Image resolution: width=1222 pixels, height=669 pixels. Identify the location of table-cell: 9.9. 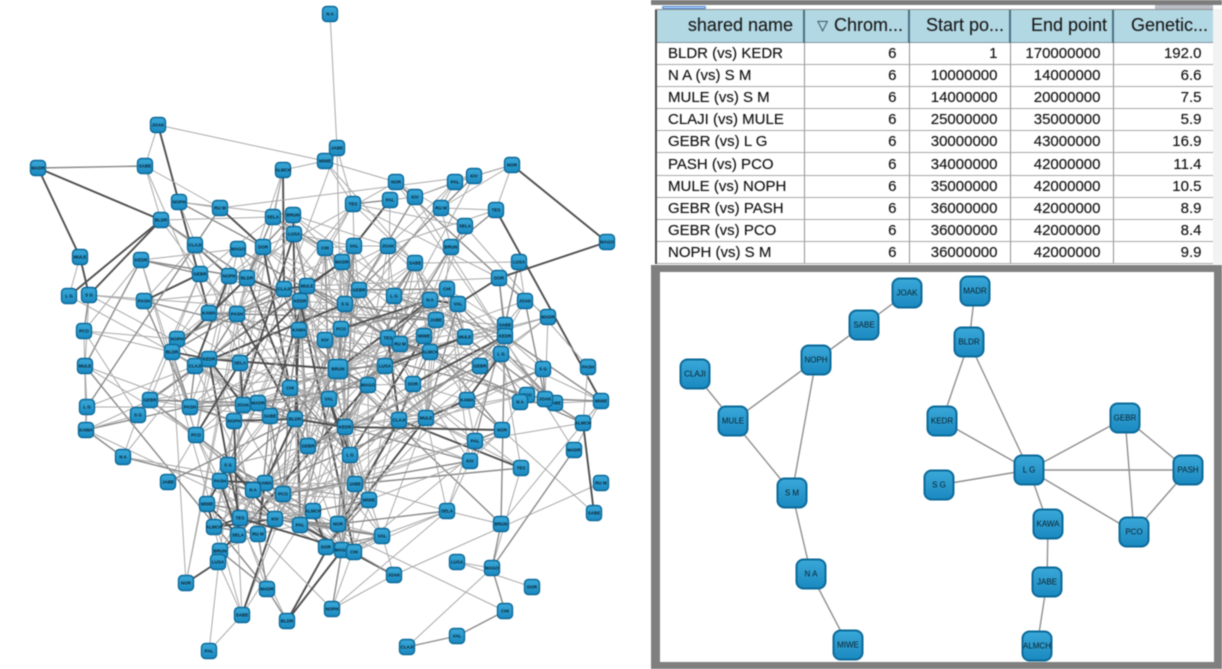
(1164, 253).